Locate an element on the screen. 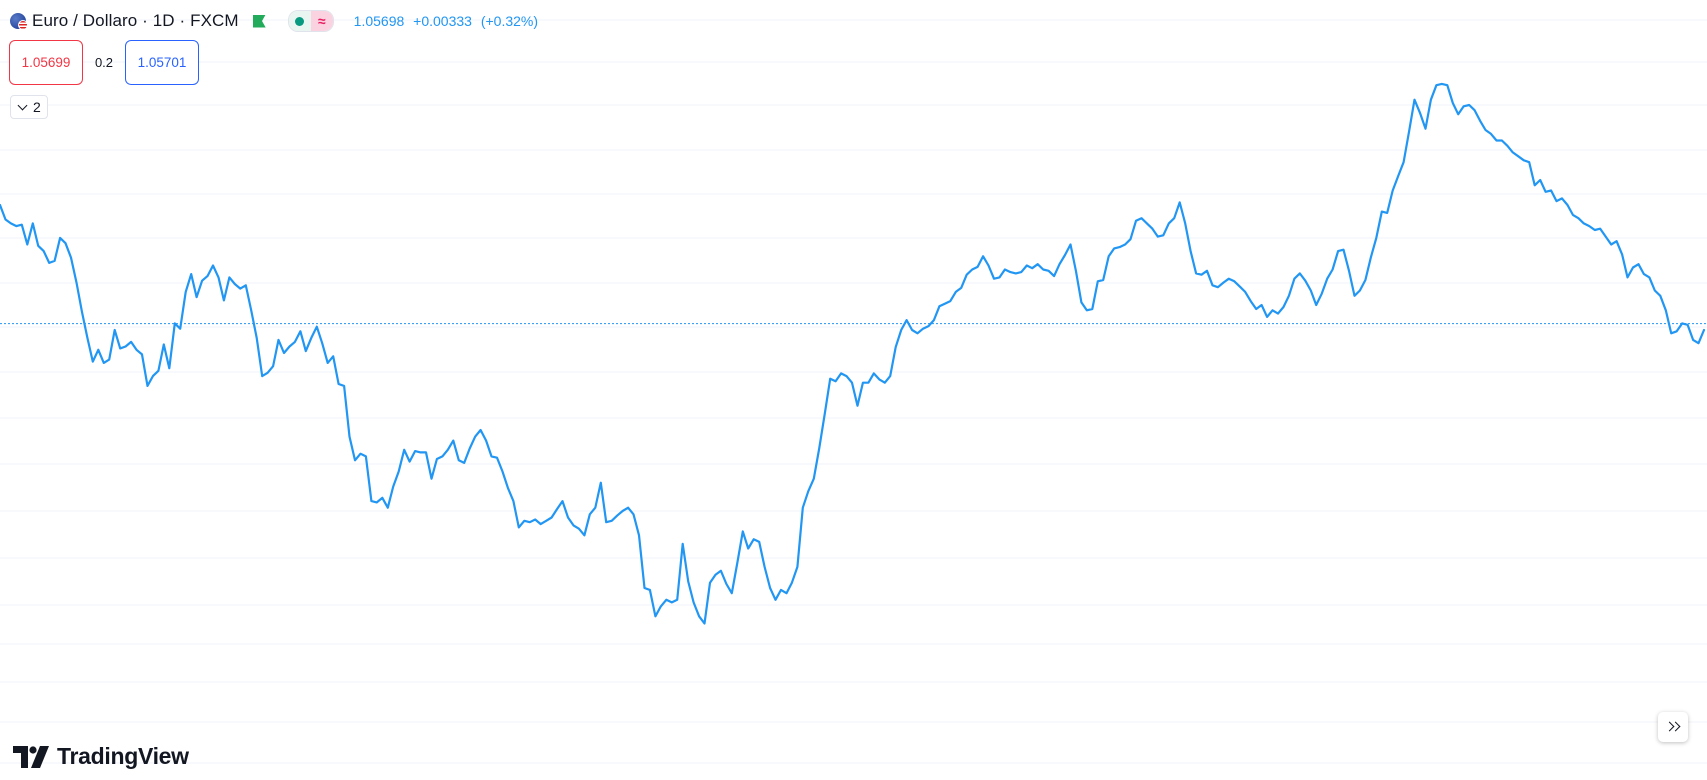  spread-value: 0.2 is located at coordinates (104, 62).